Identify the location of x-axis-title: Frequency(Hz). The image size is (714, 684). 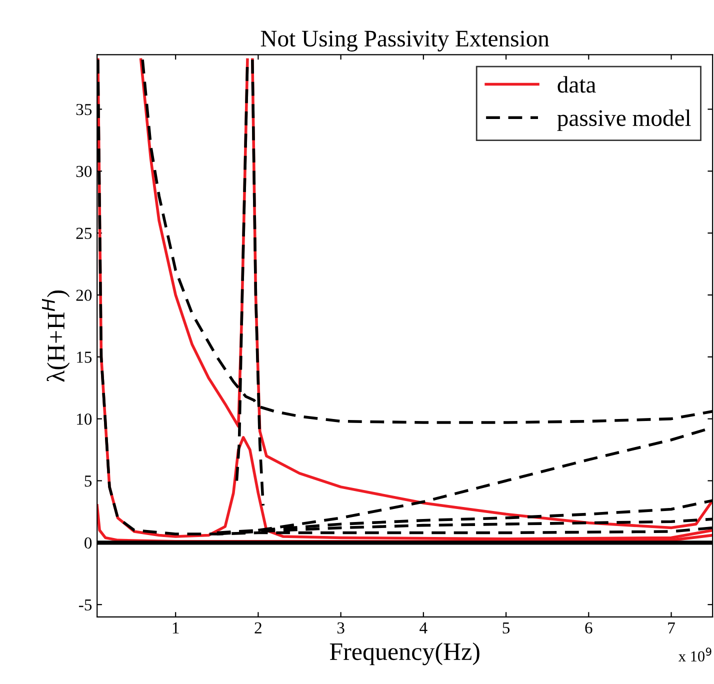
(405, 654).